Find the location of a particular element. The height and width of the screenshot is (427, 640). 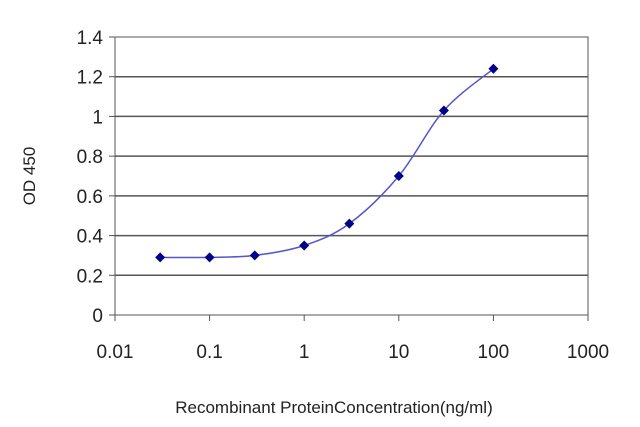

x-tick-label: 1 is located at coordinates (304, 352).